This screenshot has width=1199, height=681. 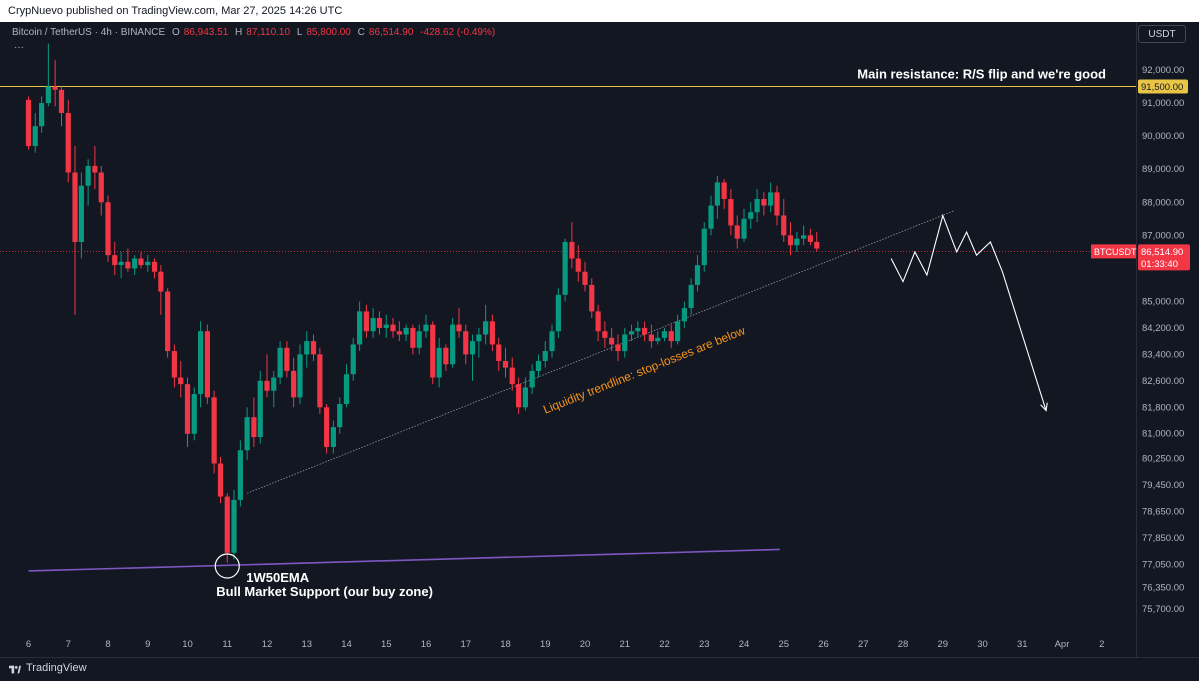 I want to click on high-value: 87,110.10, so click(x=268, y=32).